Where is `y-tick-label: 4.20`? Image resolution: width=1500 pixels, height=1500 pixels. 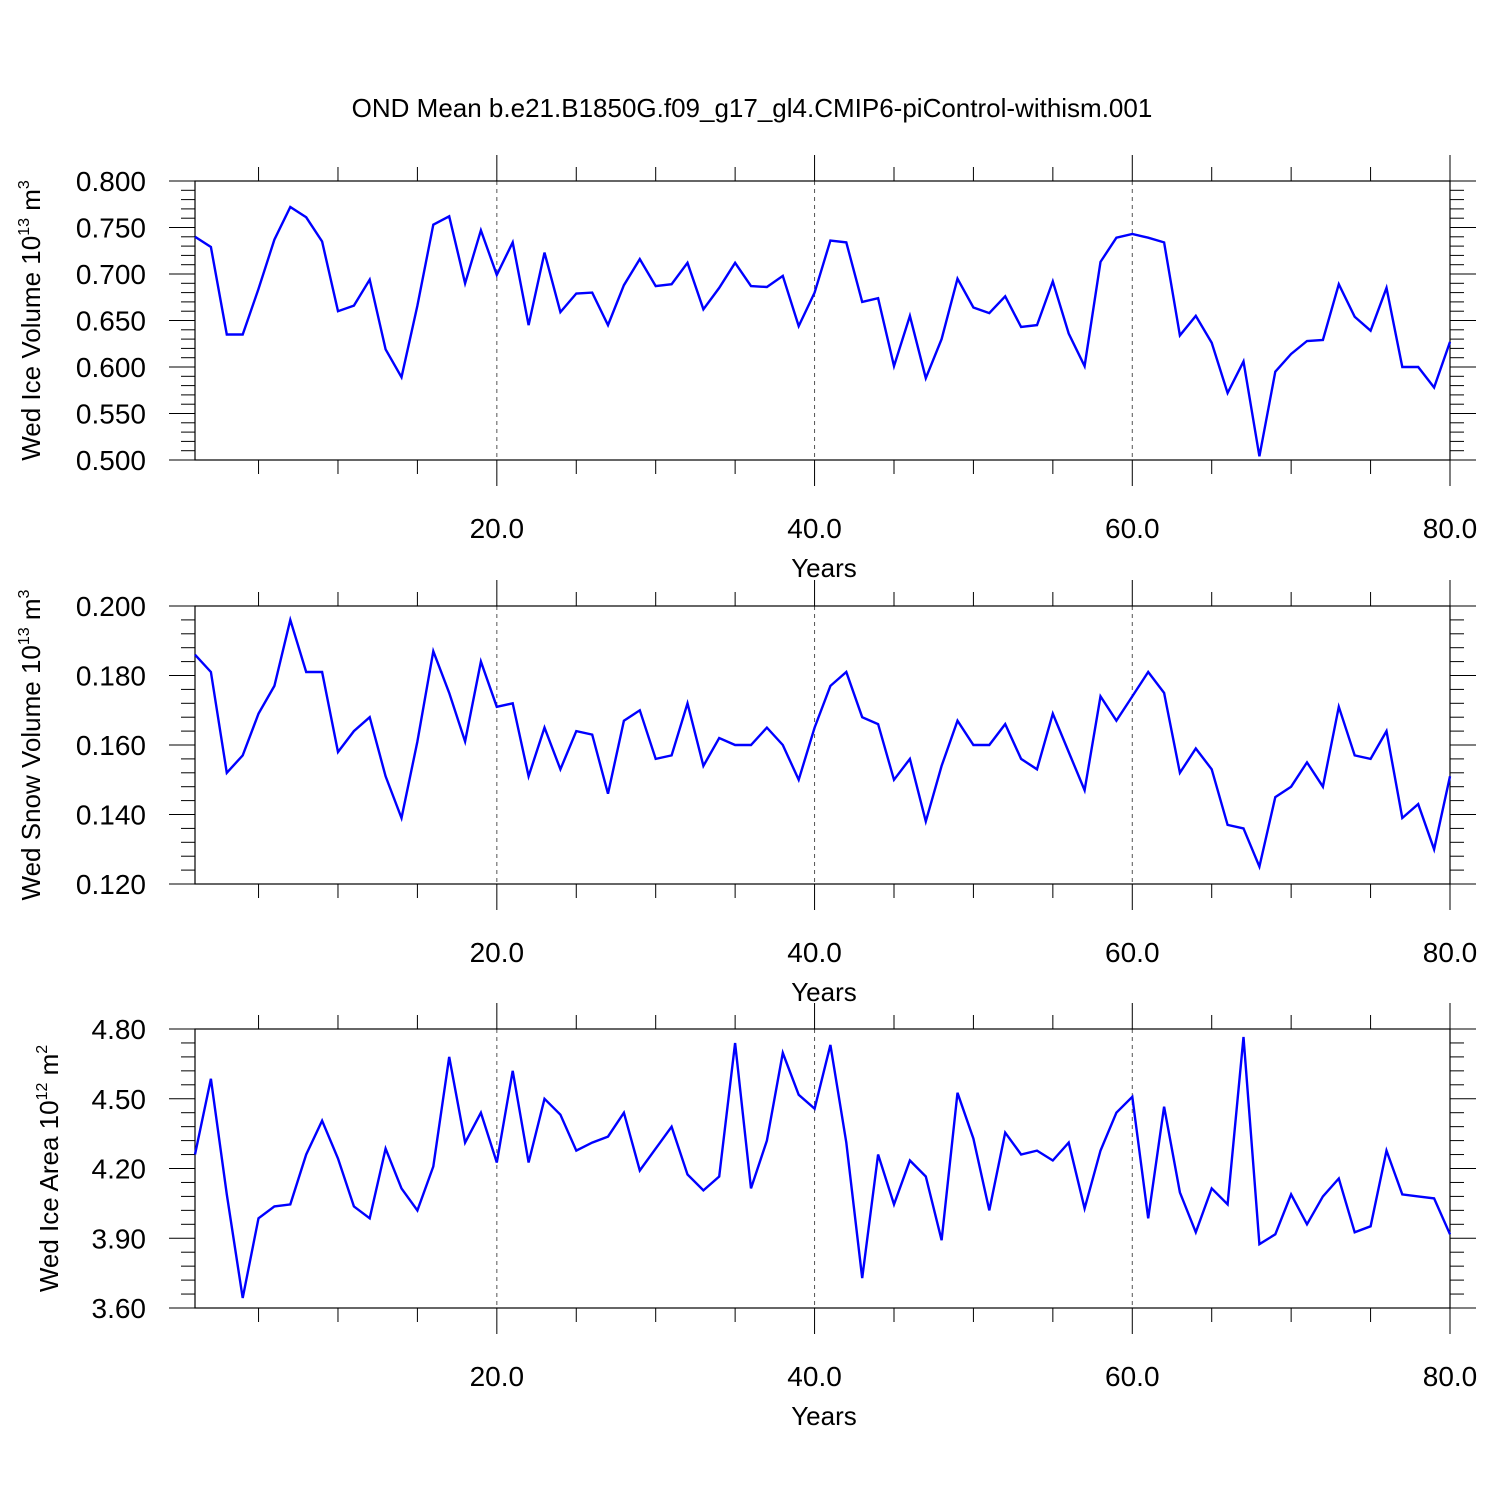
y-tick-label: 4.20 is located at coordinates (119, 1169).